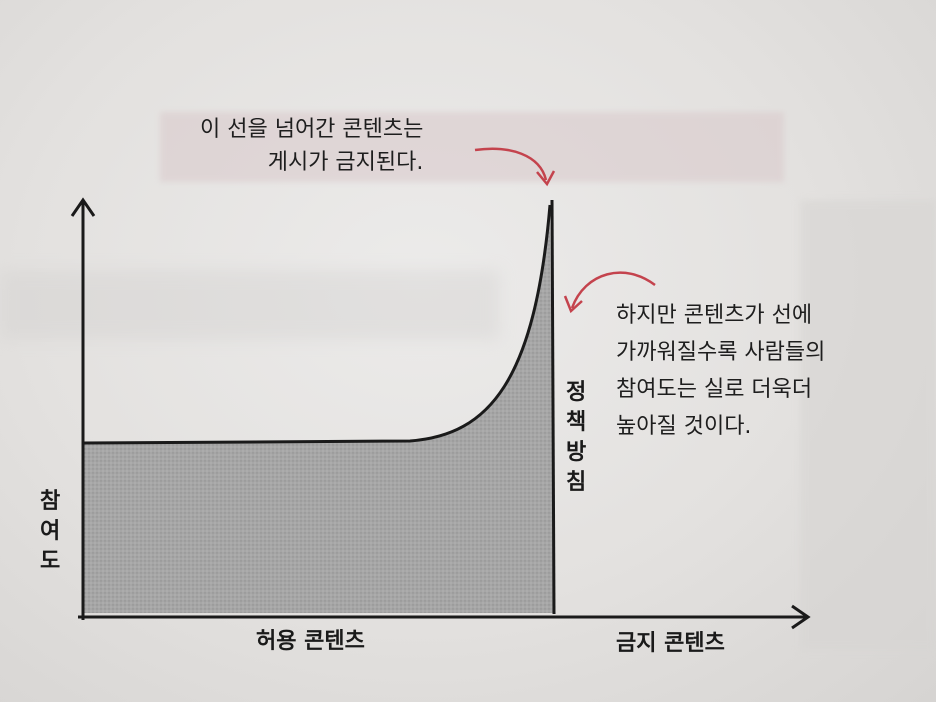 This screenshot has height=702, width=936. Describe the element at coordinates (310, 641) in the screenshot. I see `x-label-allowed: 허용 콘텐츠` at that location.